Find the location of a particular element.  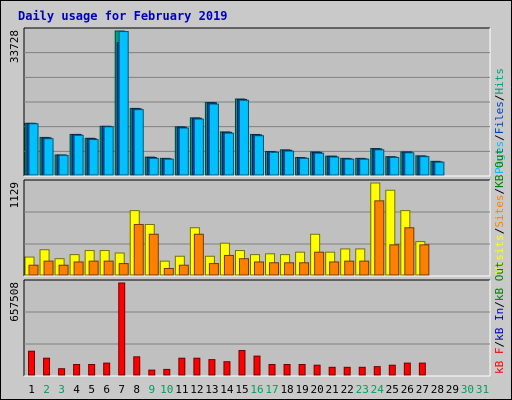

x-tick-label: 12 is located at coordinates (196, 389).